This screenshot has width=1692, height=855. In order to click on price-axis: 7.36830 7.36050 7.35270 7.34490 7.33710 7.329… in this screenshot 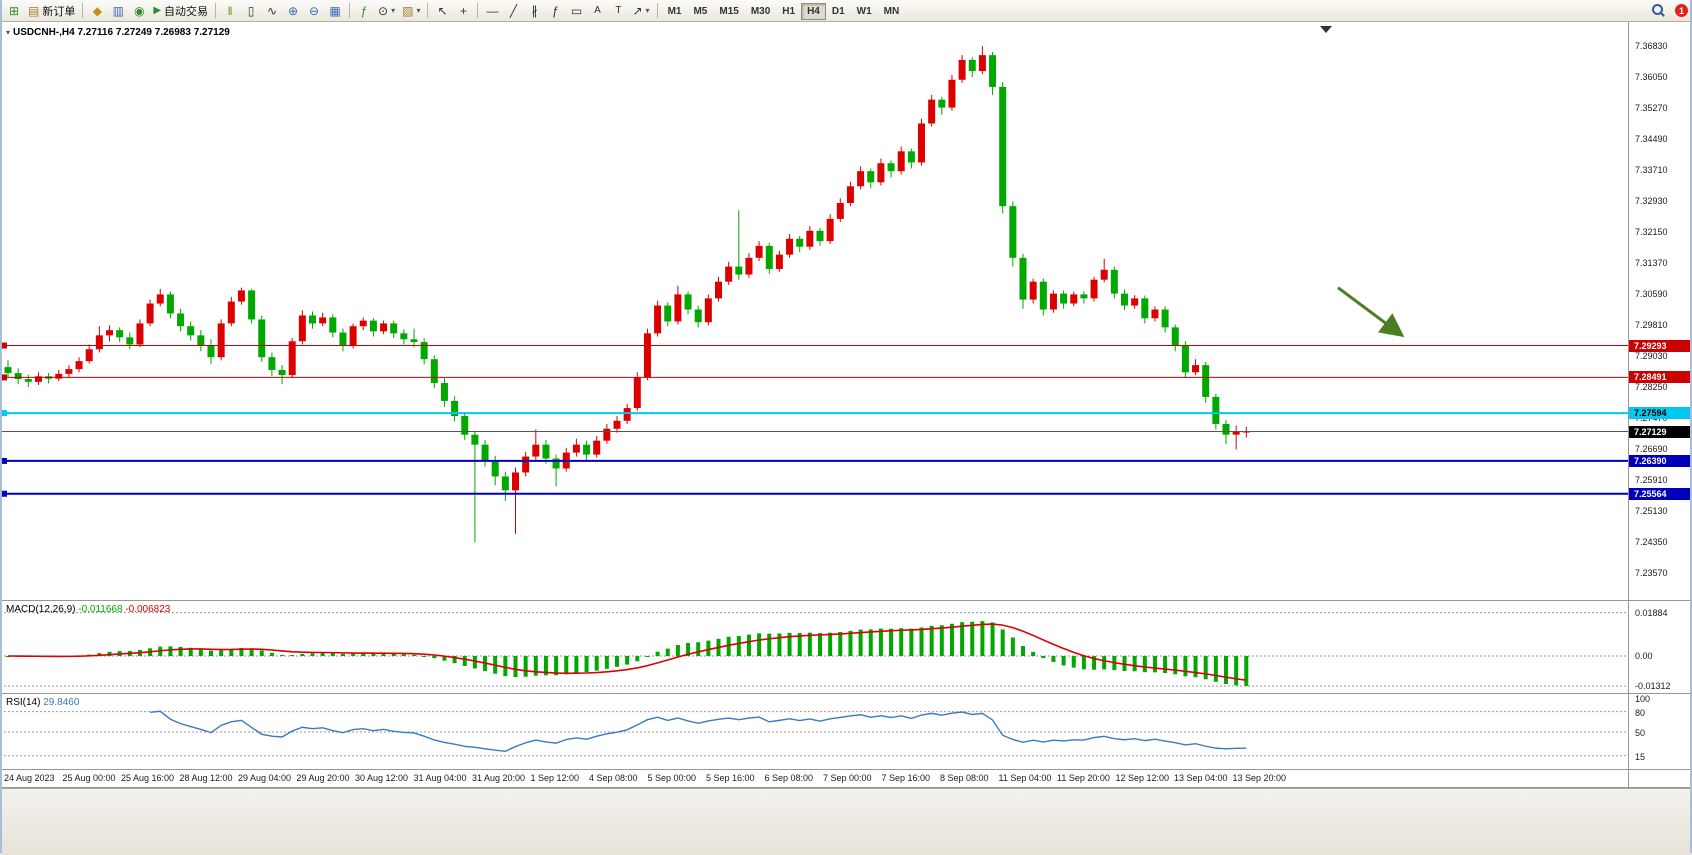, I will do `click(1660, 405)`.